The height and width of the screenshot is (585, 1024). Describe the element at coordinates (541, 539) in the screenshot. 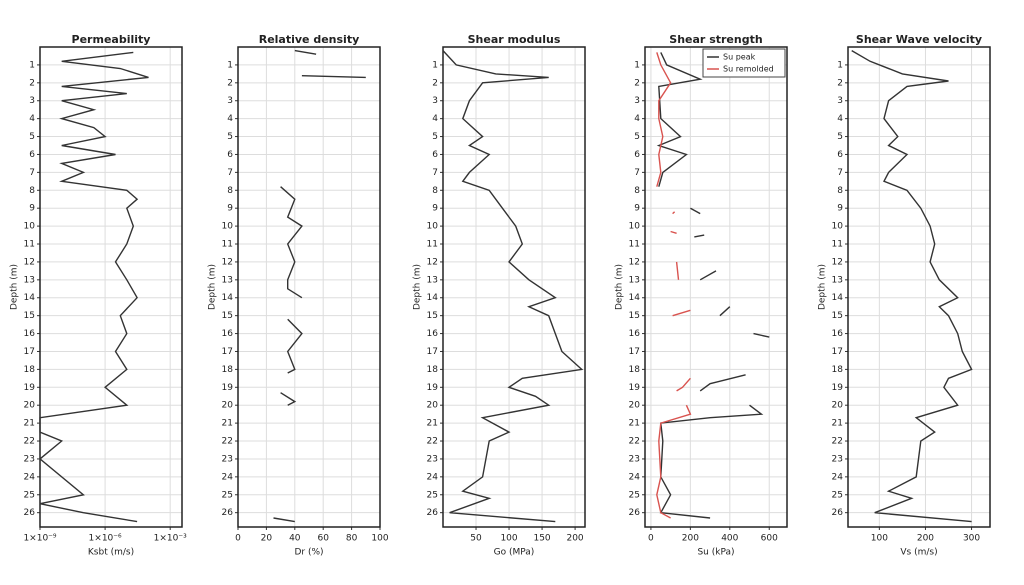

I see `x-tick-label: 150` at that location.